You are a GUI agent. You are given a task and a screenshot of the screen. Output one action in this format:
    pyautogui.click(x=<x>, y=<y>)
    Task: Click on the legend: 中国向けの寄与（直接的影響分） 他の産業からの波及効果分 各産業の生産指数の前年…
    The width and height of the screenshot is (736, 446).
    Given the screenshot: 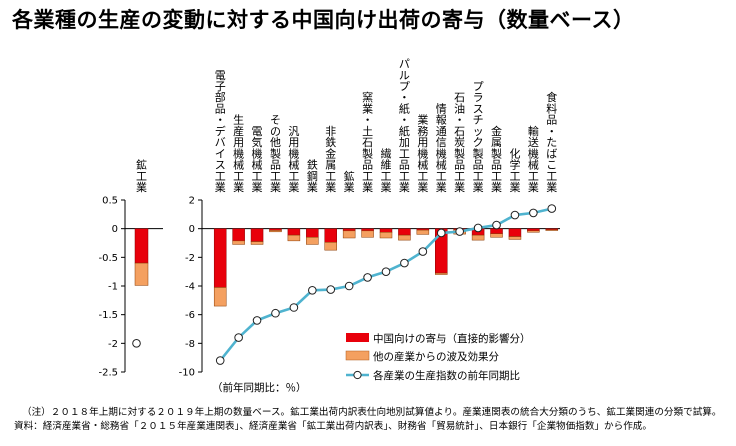 What is the action you would take?
    pyautogui.click(x=438, y=357)
    